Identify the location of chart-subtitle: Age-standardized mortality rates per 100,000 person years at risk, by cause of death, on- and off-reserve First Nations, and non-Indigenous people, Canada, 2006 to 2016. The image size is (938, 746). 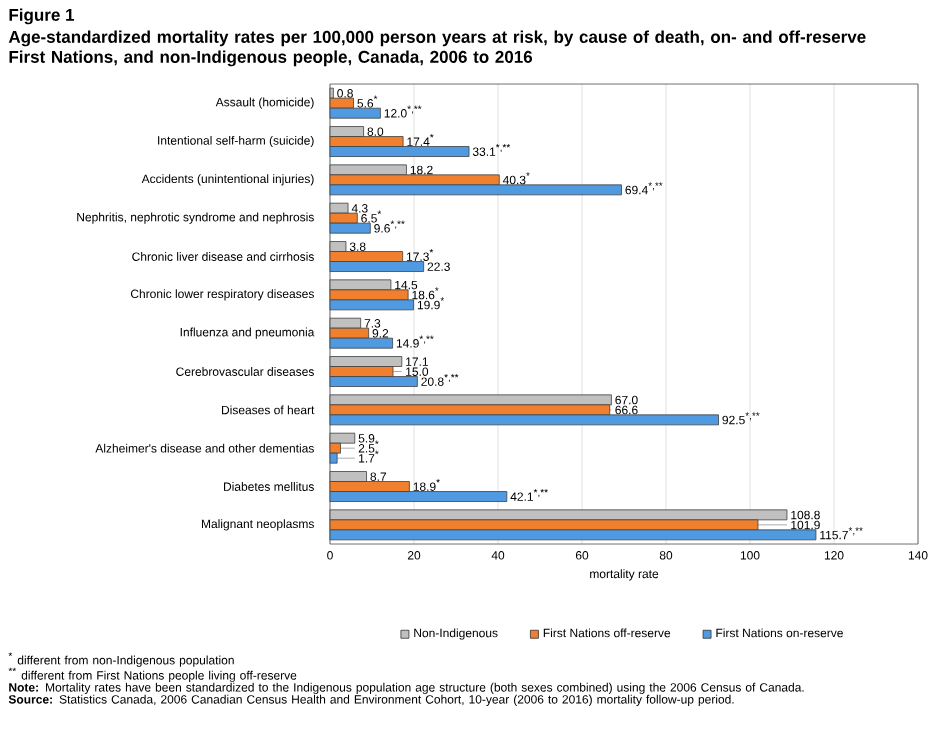
(437, 48).